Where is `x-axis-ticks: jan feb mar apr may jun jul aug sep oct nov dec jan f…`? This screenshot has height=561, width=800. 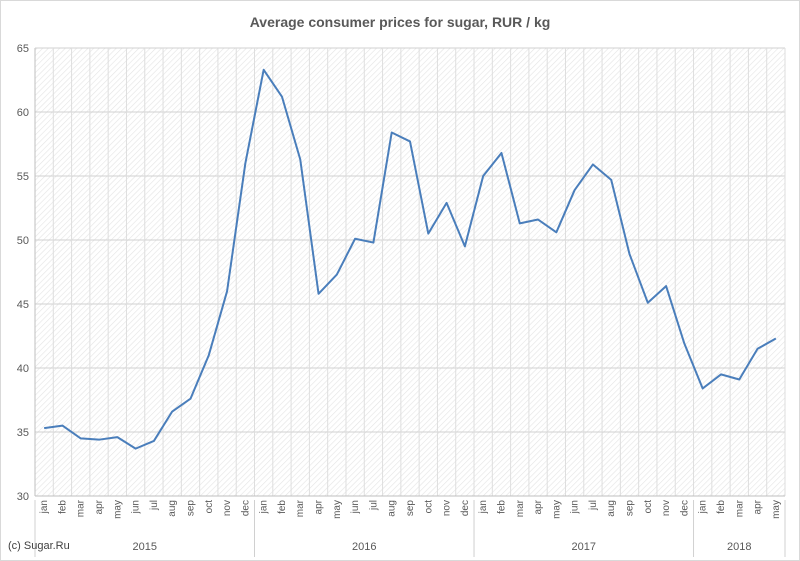 x-axis-ticks: jan feb mar apr may jun jul aug sep oct nov dec jan f… is located at coordinates (410, 509).